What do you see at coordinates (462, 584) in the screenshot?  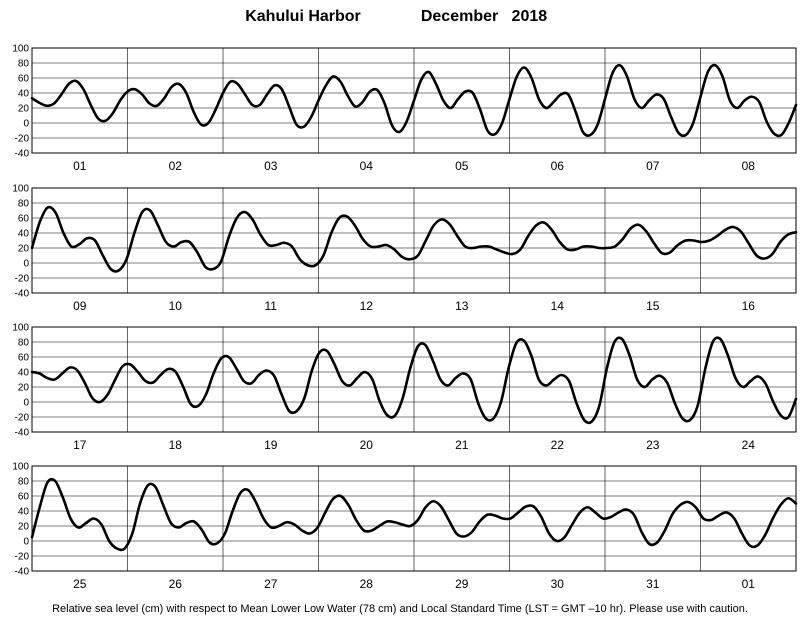 I see `day-label: 29` at bounding box center [462, 584].